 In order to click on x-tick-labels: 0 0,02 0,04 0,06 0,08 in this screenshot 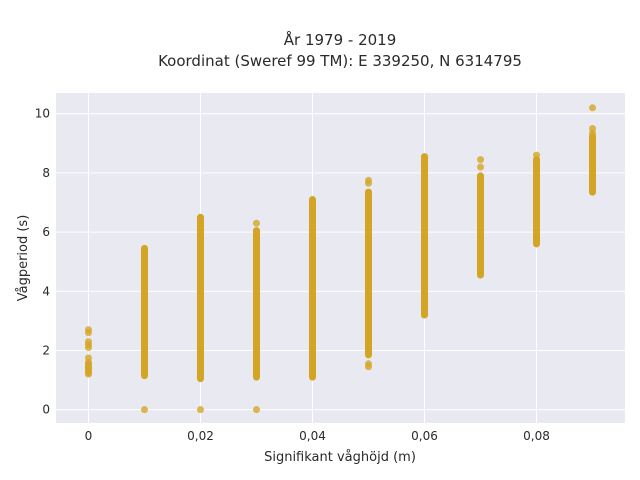, I will do `click(317, 436)`.